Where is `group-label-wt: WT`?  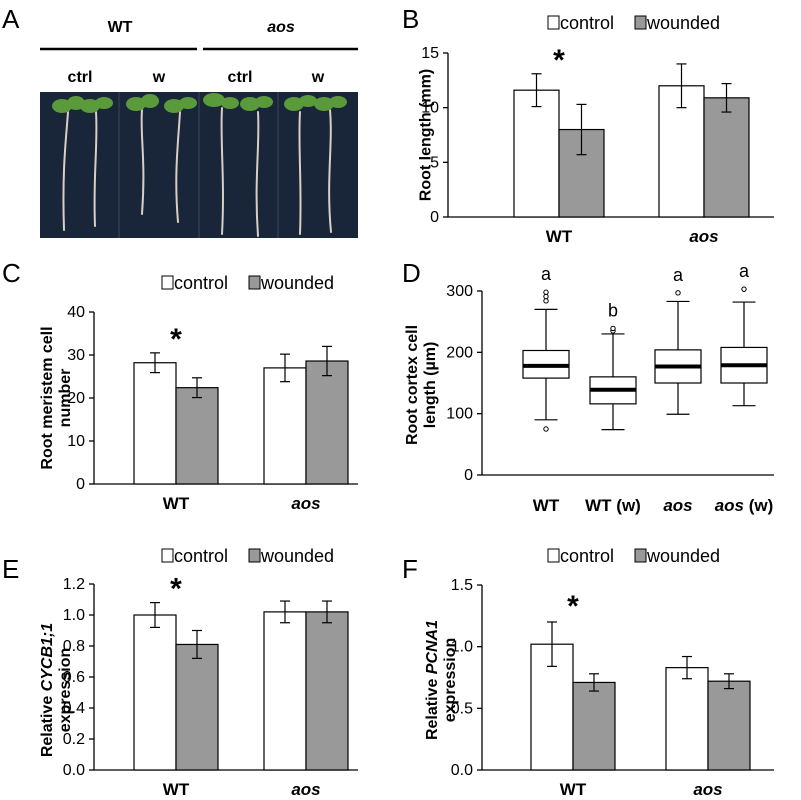 group-label-wt: WT is located at coordinates (120, 27).